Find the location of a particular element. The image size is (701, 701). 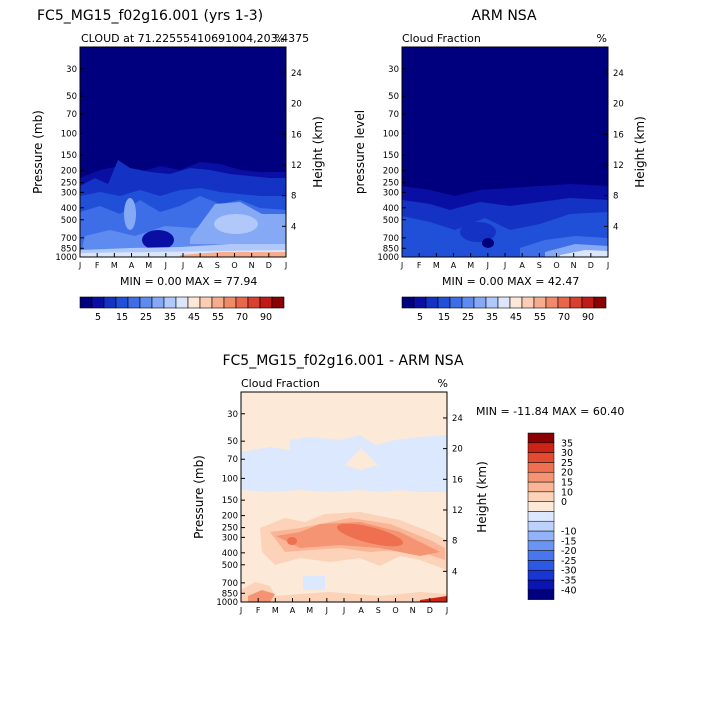

colorbar-label: 15 is located at coordinates (122, 317).